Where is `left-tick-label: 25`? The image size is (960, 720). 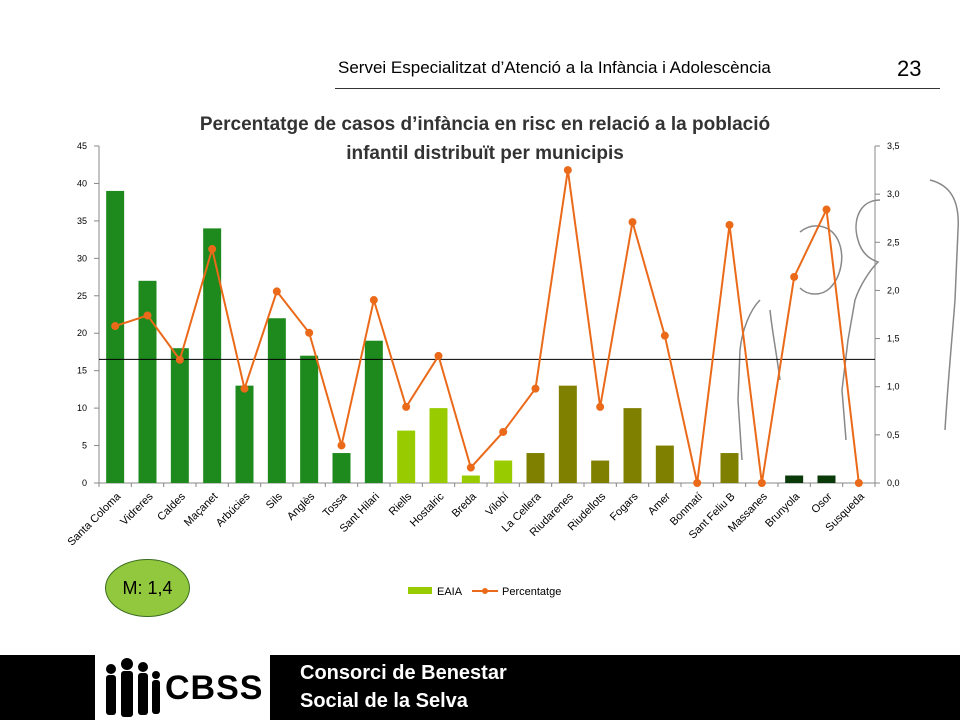
left-tick-label: 25 is located at coordinates (82, 296).